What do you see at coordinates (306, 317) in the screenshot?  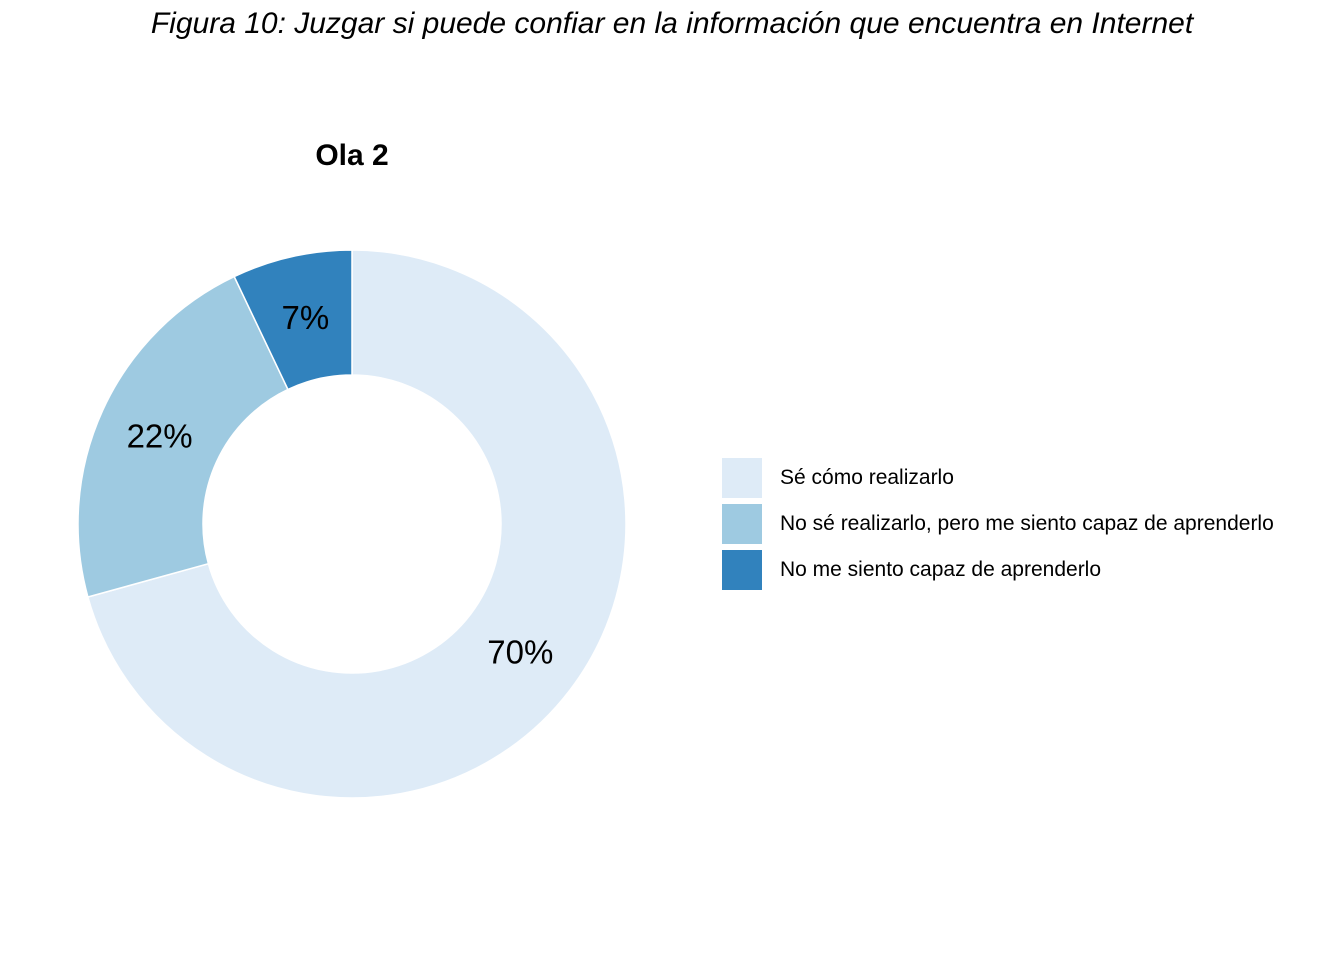 I see `slice-value-label: 7%` at bounding box center [306, 317].